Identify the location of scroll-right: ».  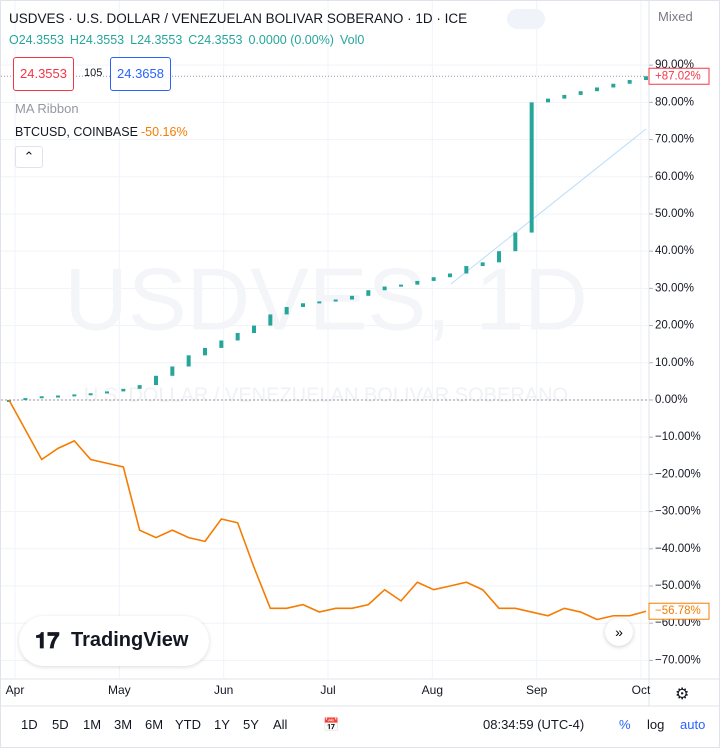
(619, 632).